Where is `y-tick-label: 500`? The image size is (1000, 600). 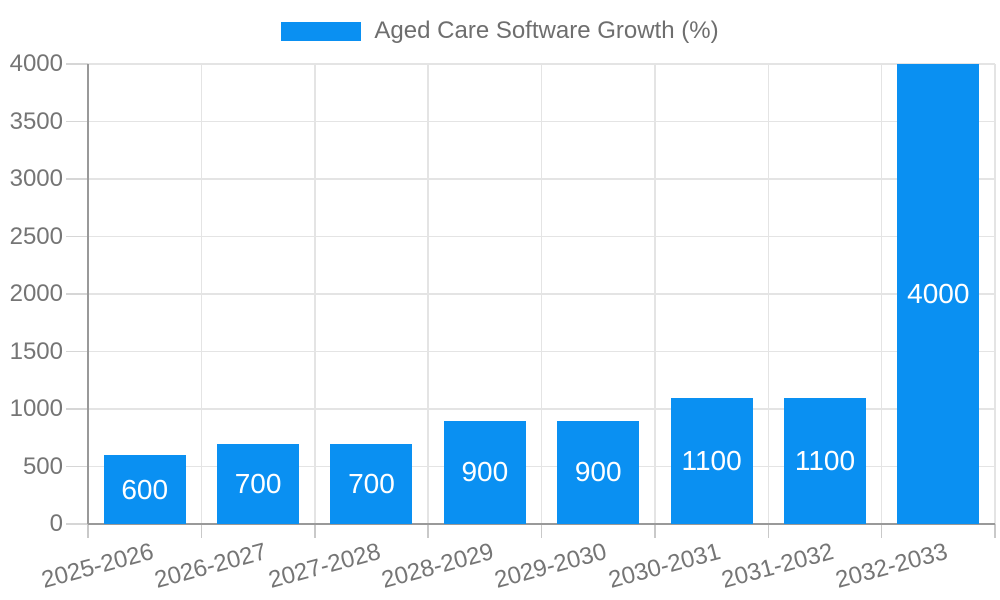
y-tick-label: 500 is located at coordinates (42, 466).